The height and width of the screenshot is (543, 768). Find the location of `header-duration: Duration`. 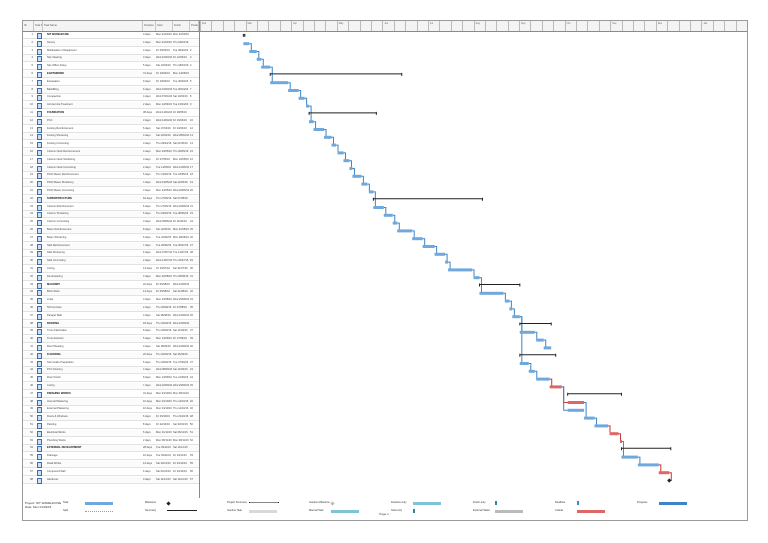

header-duration: Duration is located at coordinates (149, 26).